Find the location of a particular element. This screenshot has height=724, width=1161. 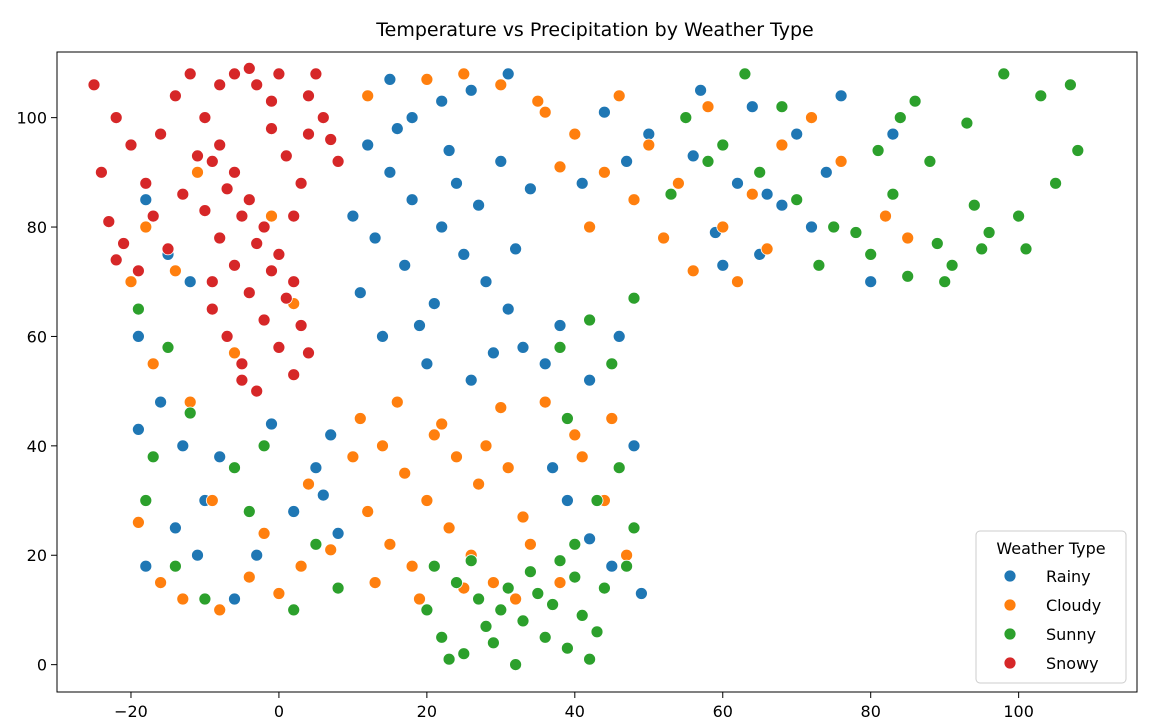

y-tick-label: 100 is located at coordinates (31, 118).